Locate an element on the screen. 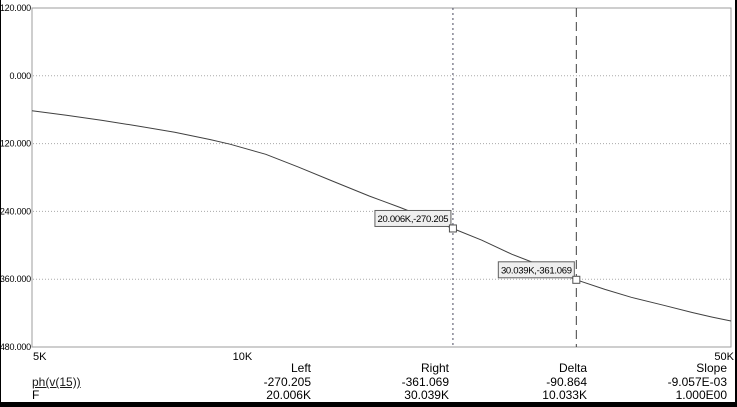 This screenshot has width=737, height=407. y-tick-label: 120.000 is located at coordinates (16, 8).